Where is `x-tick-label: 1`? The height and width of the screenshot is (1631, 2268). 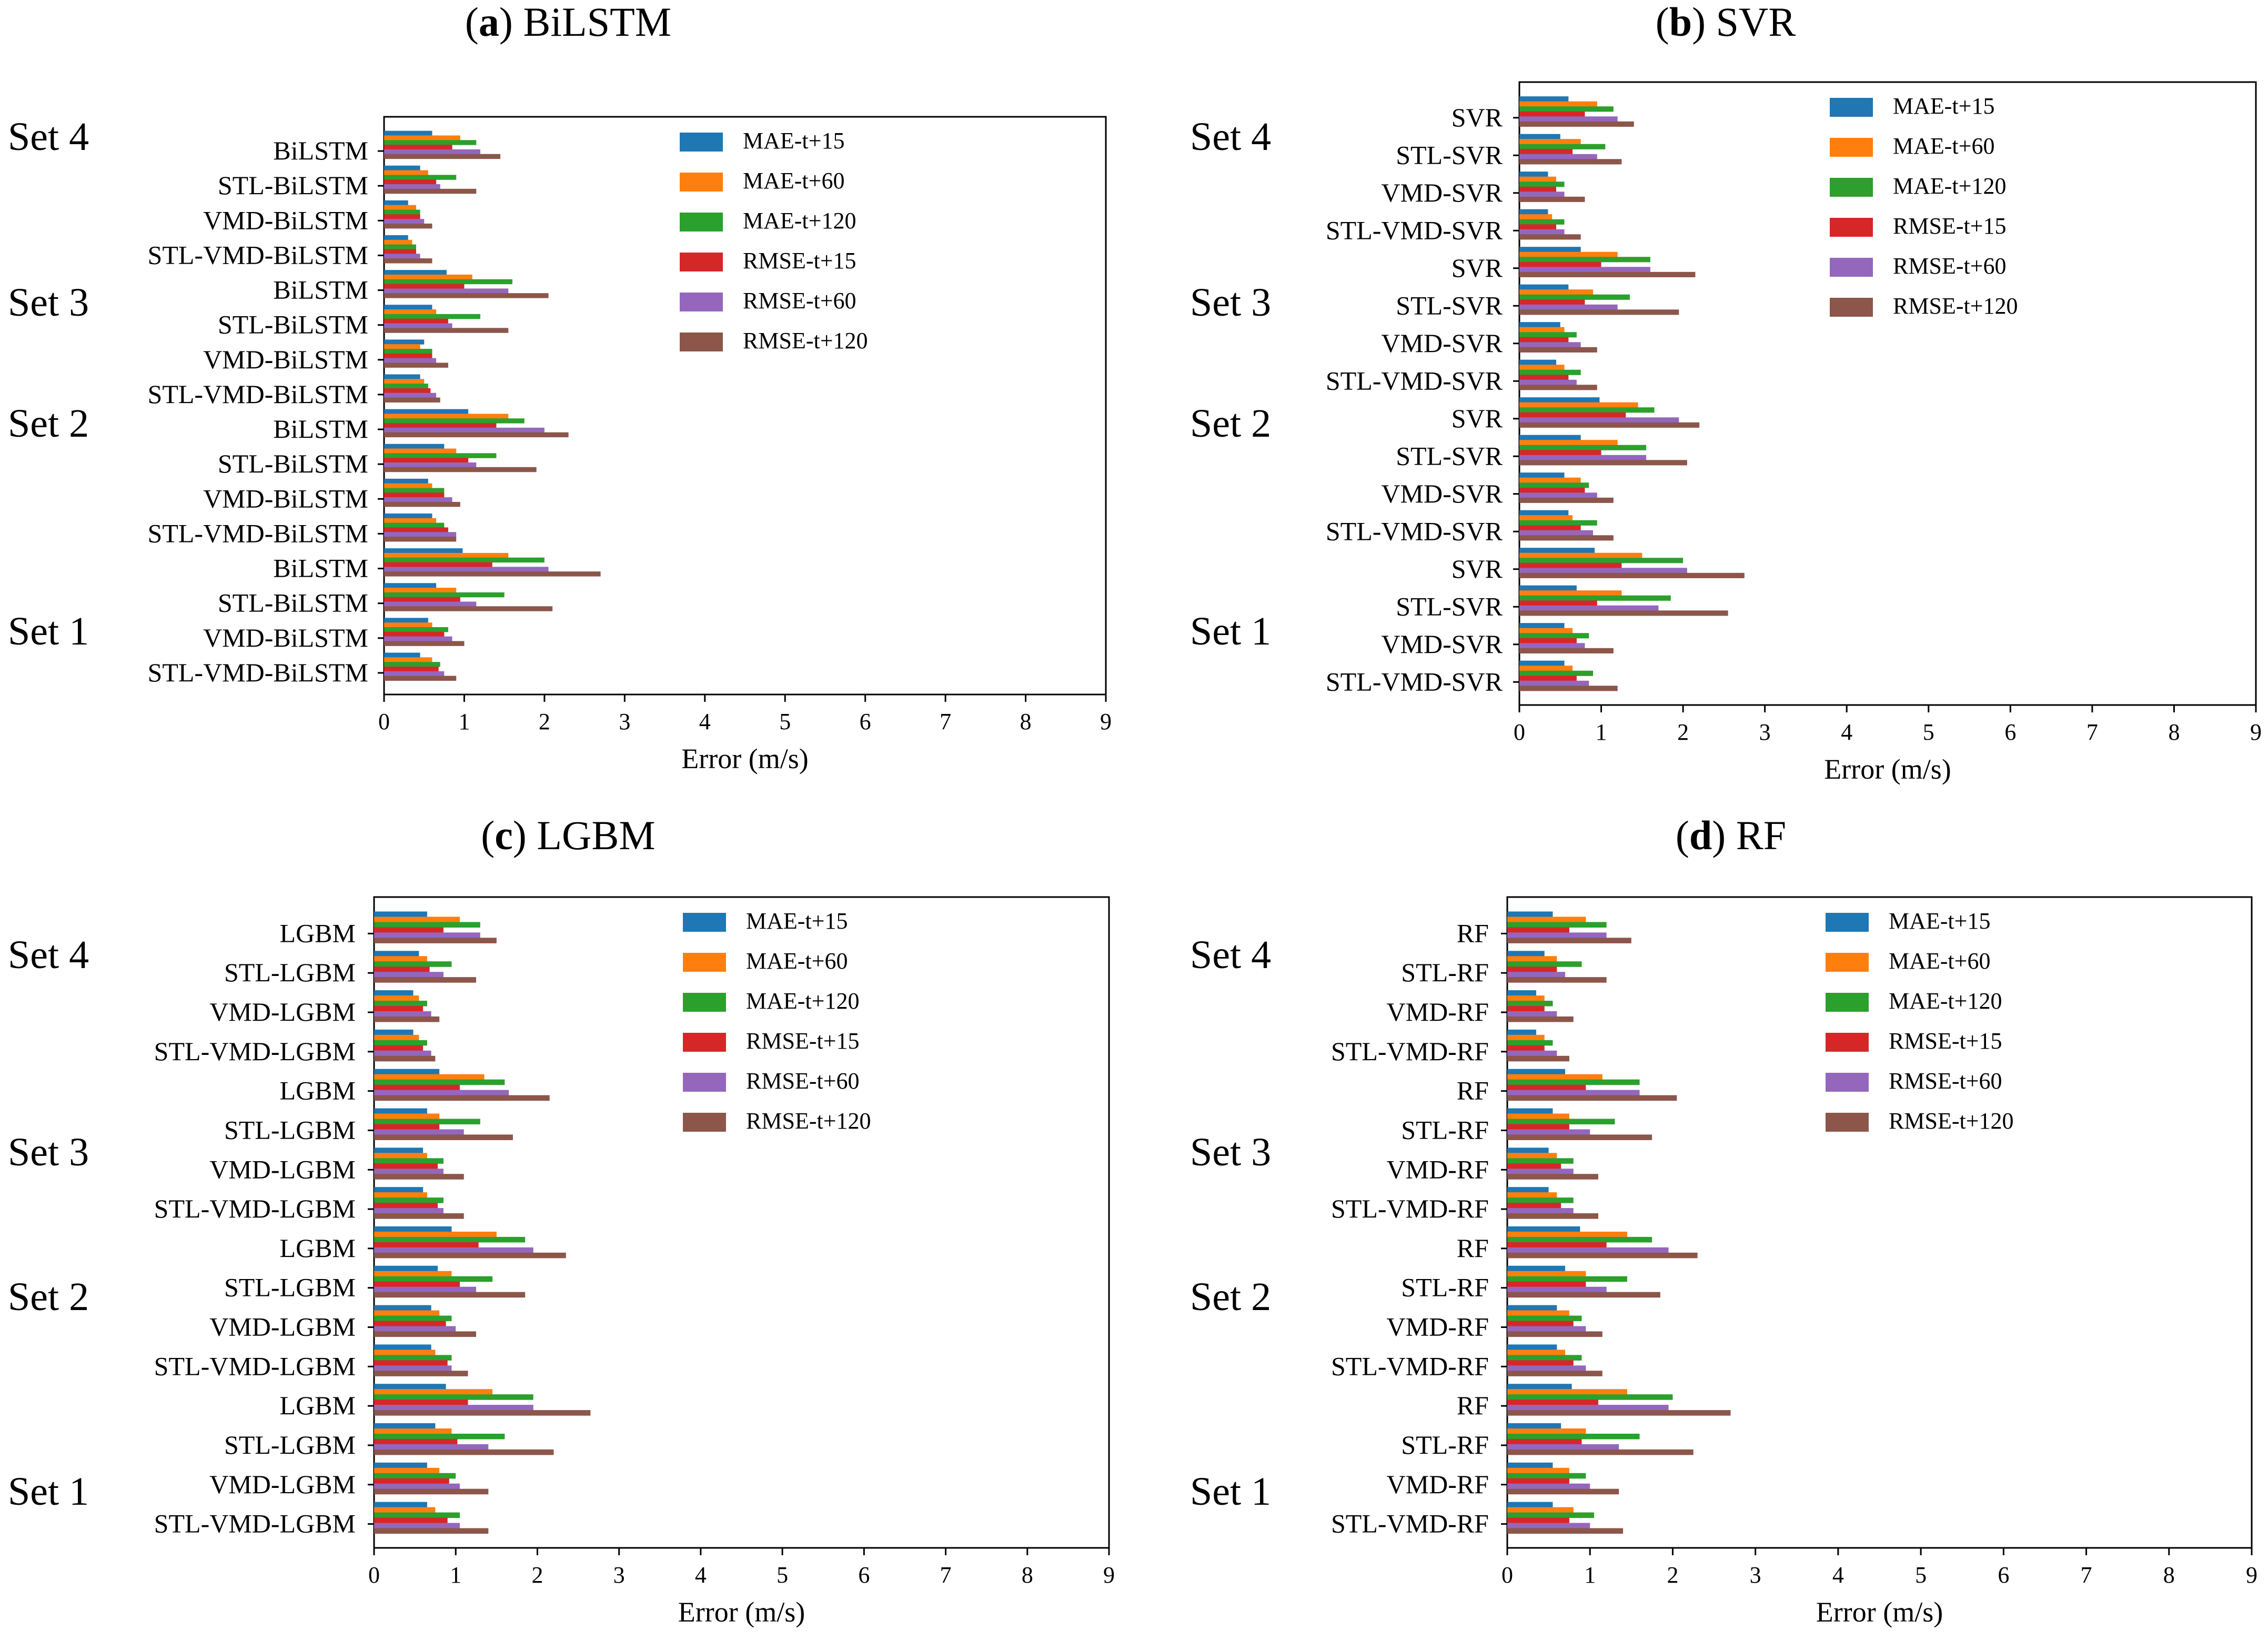
x-tick-label: 1 is located at coordinates (1590, 1575).